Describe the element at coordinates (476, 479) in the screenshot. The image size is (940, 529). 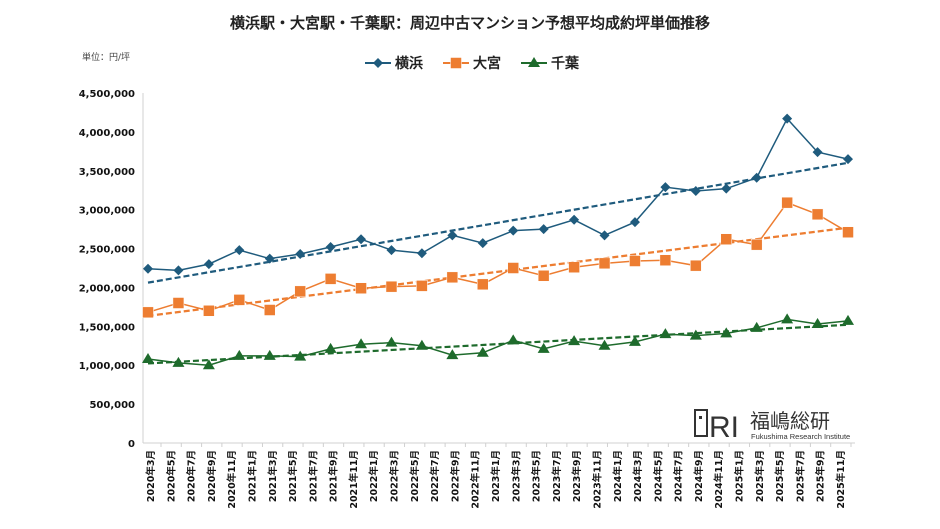
I see `x-tick-label: 2022年11月` at that location.